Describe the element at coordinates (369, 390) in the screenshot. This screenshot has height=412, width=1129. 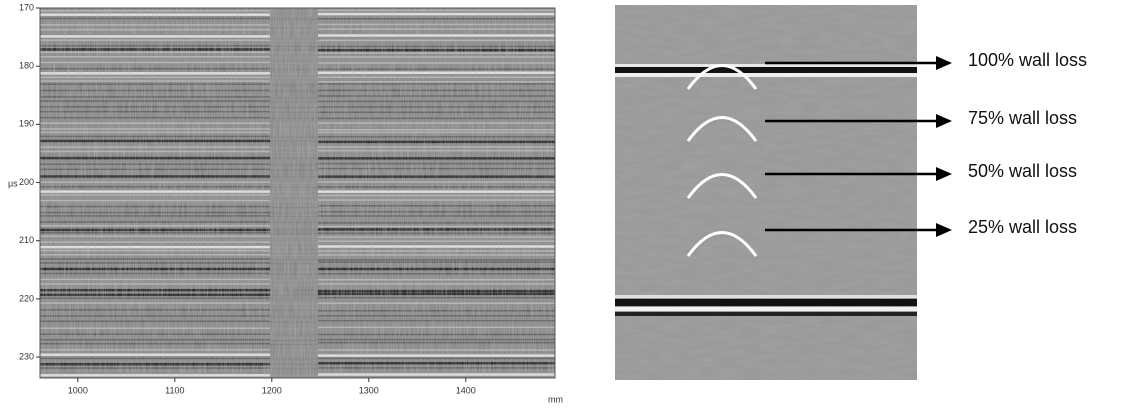
I see `x-tick-label: 1300` at that location.